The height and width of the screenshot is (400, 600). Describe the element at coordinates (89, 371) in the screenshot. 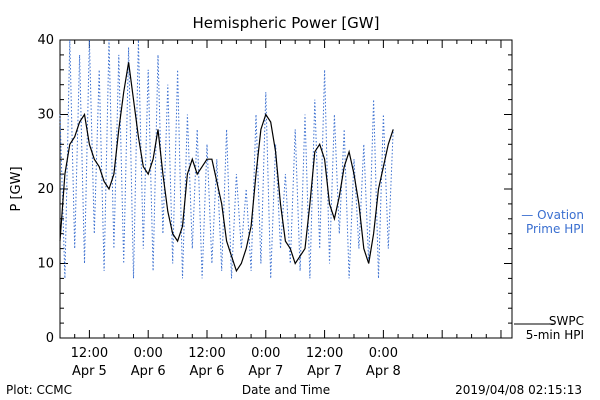

I see `x-tick-date-label: Apr 5` at that location.